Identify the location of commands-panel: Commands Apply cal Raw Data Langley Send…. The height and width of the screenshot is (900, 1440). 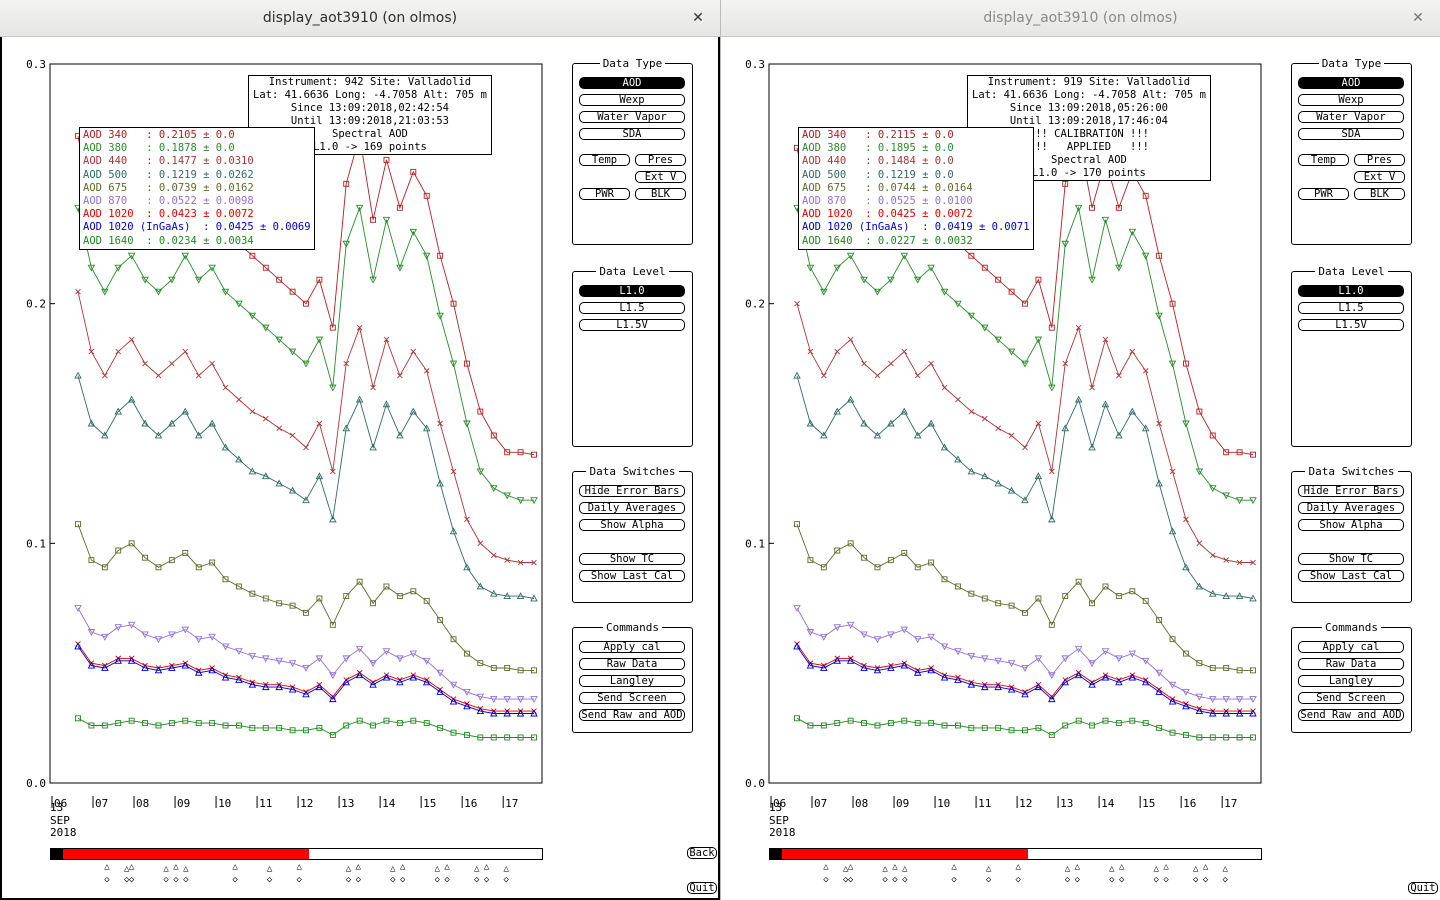
(632, 677).